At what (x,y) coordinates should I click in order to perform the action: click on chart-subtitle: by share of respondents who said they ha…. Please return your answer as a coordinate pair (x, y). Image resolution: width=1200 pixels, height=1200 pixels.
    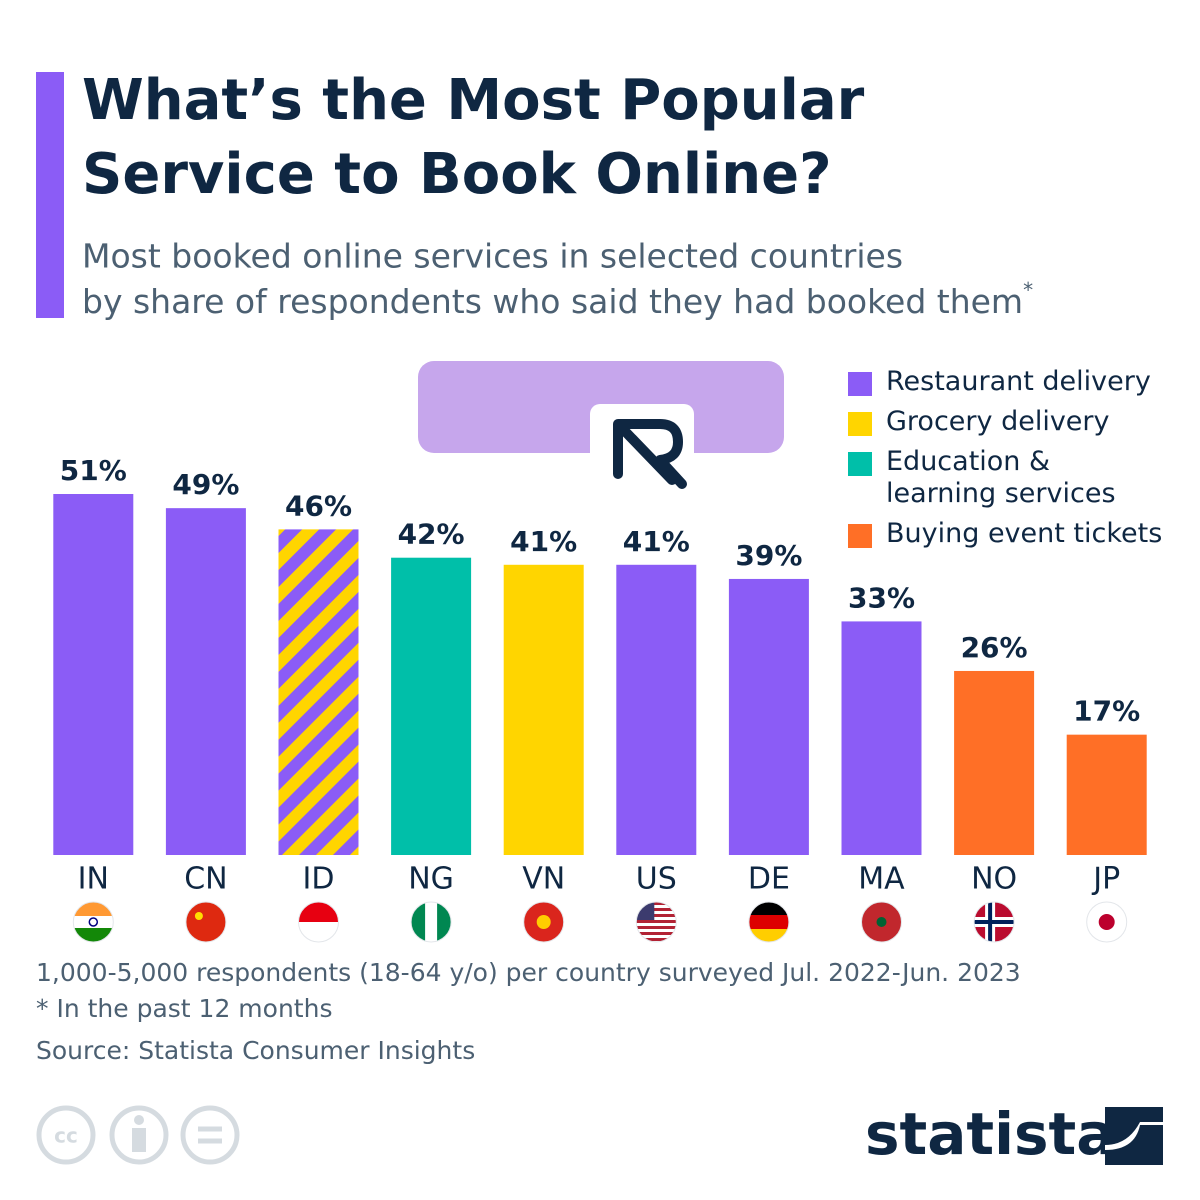
    Looking at the image, I should click on (557, 299).